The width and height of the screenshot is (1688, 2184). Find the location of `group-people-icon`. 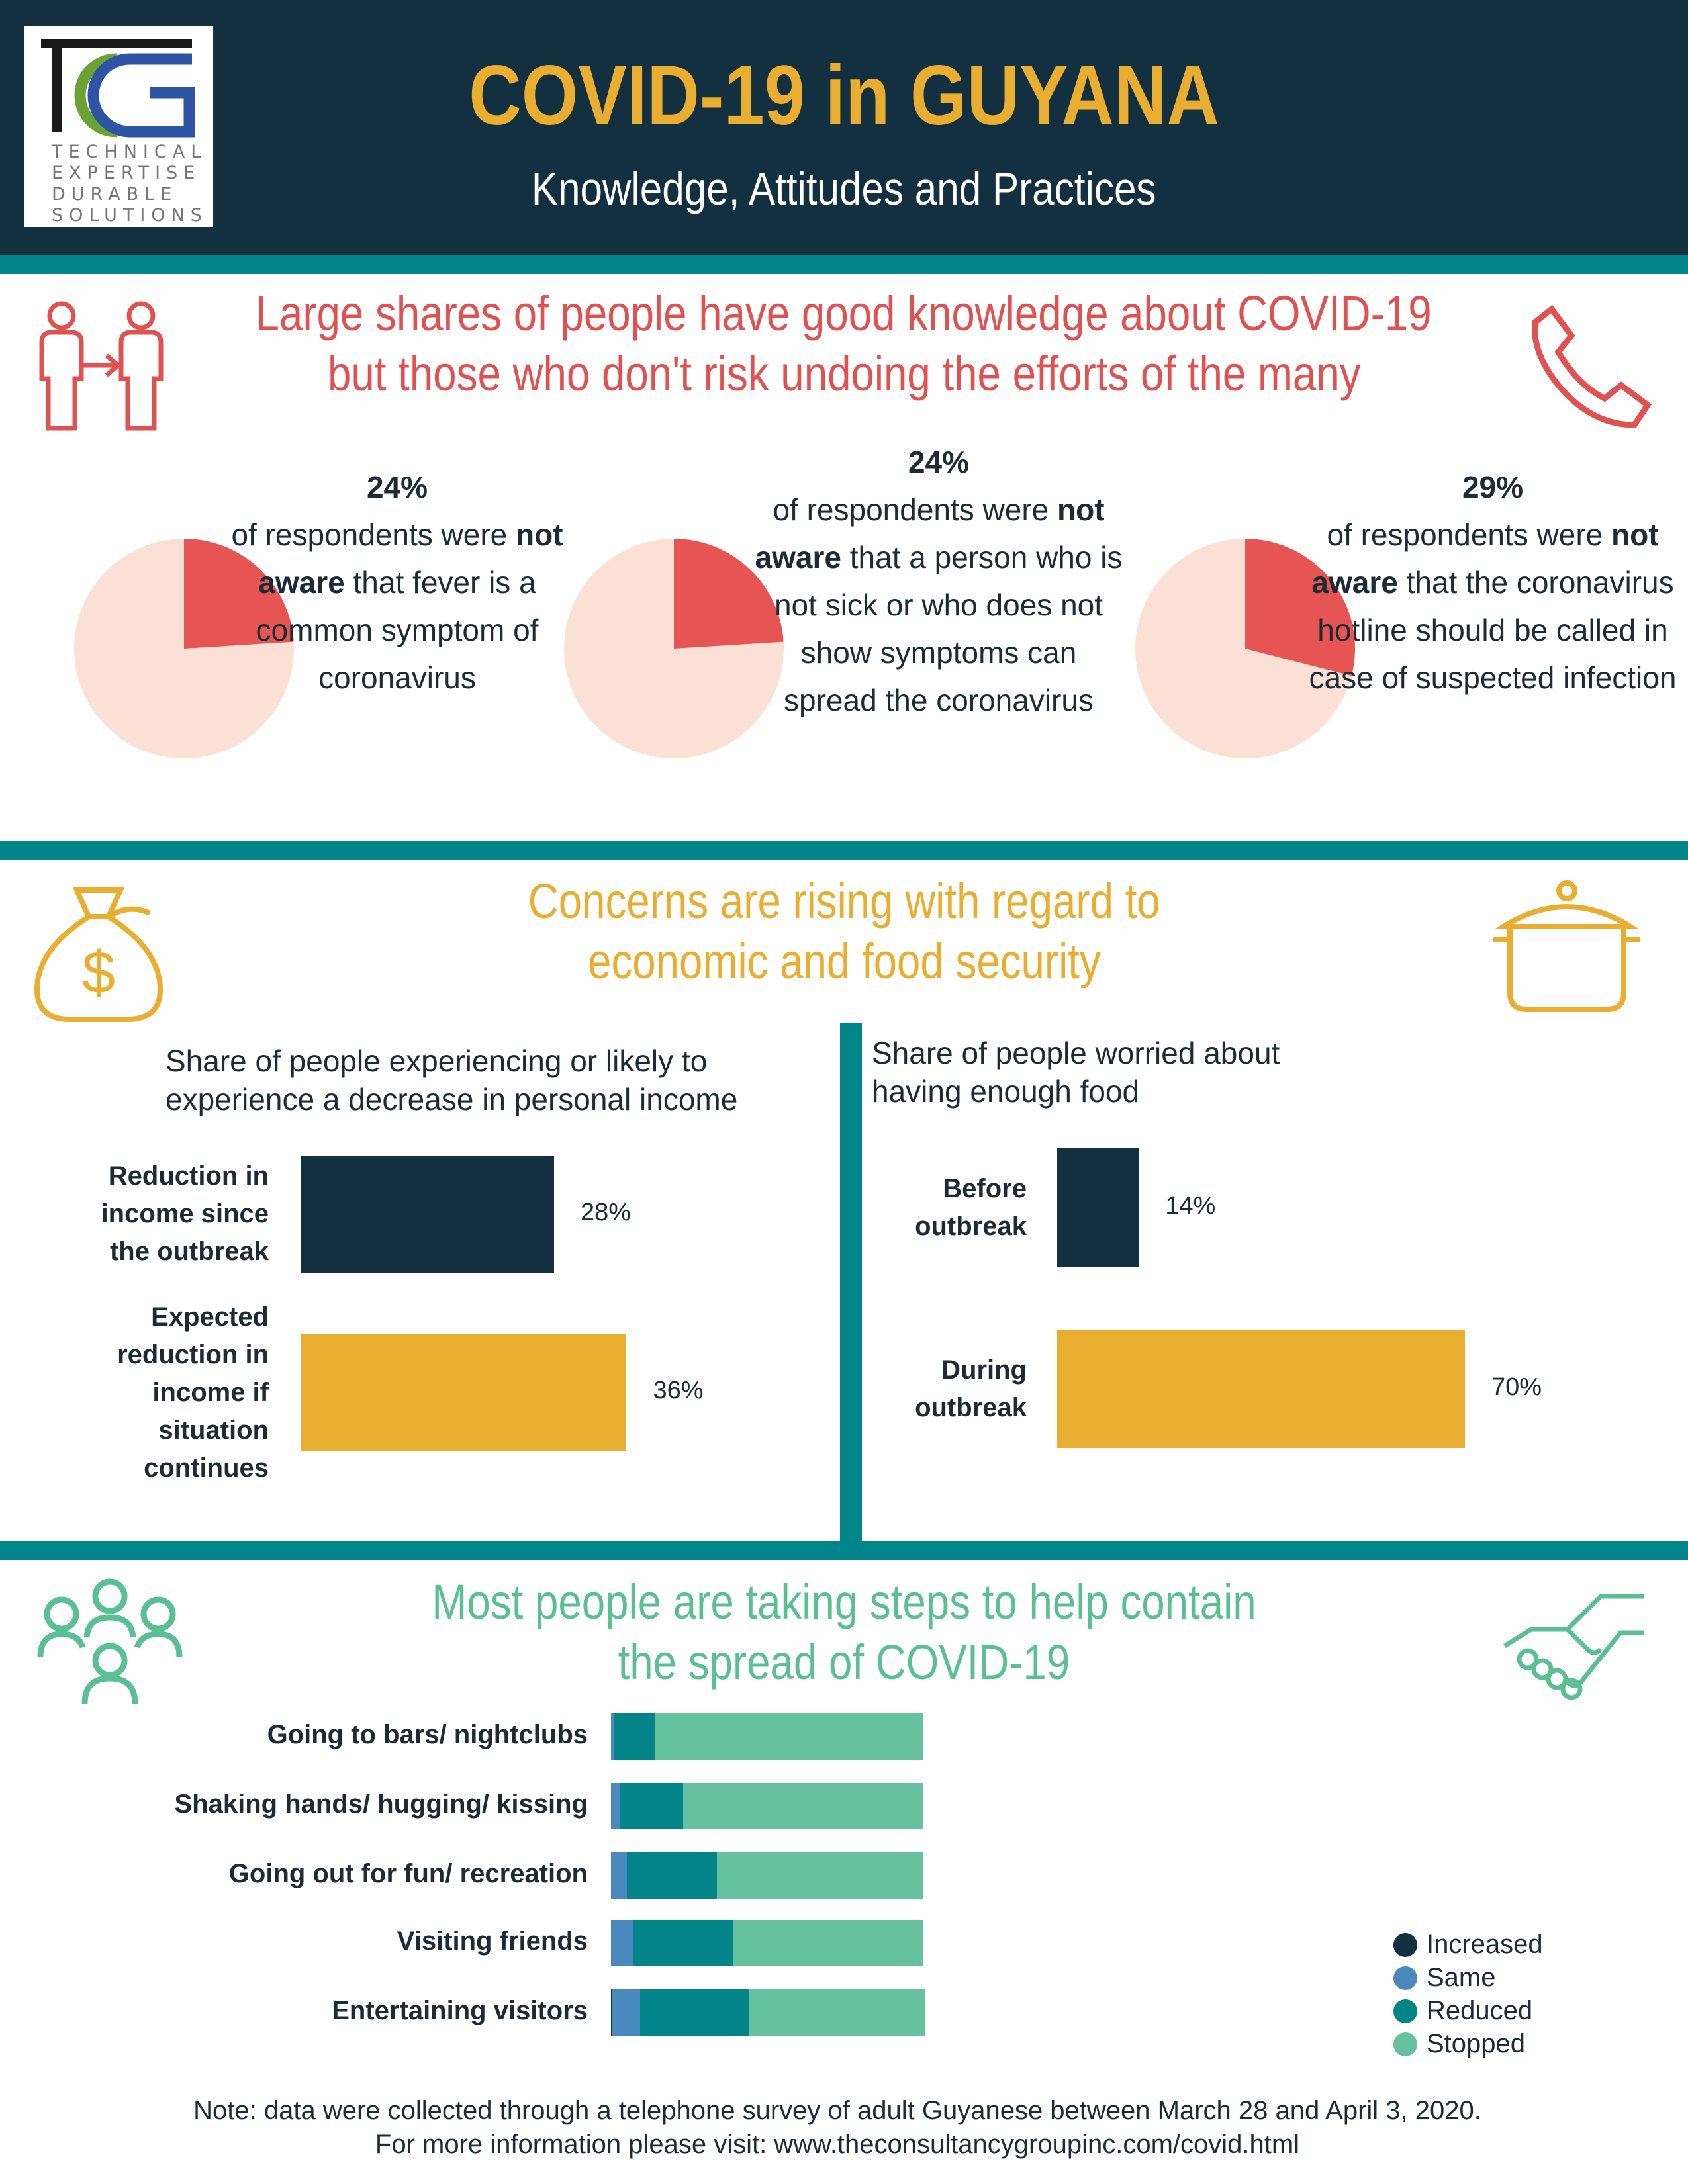

group-people-icon is located at coordinates (110, 1641).